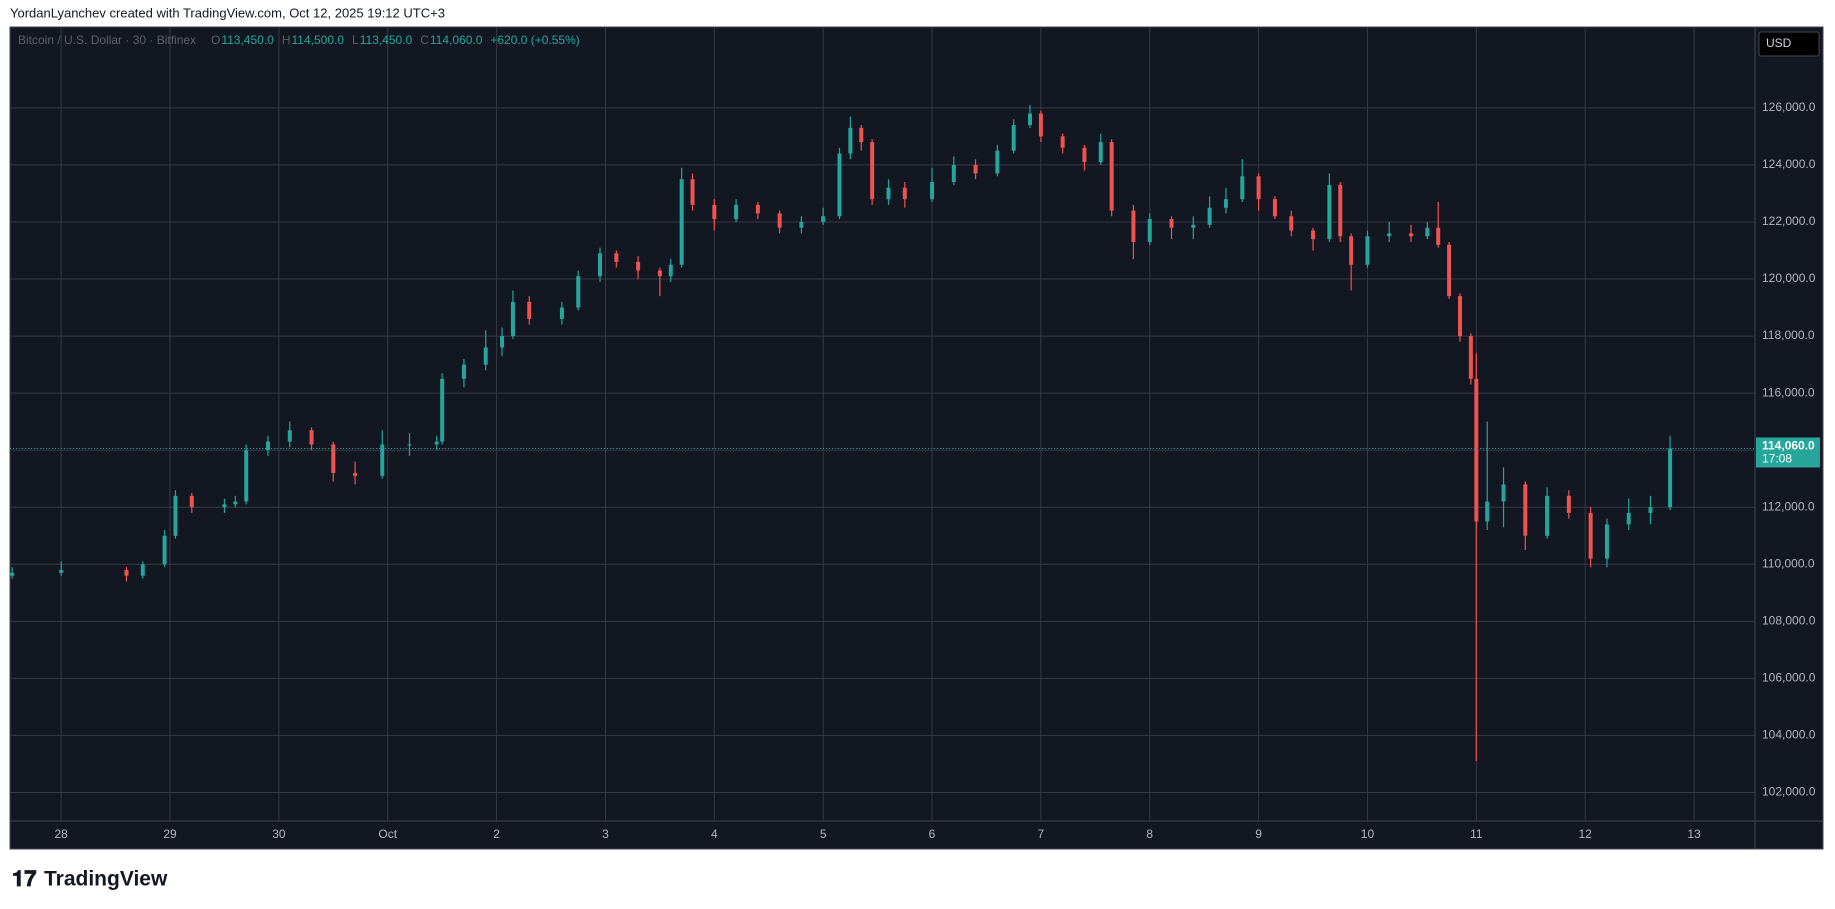 This screenshot has height=909, width=1835. I want to click on y-tick-label: 116,000.0, so click(1788, 392).